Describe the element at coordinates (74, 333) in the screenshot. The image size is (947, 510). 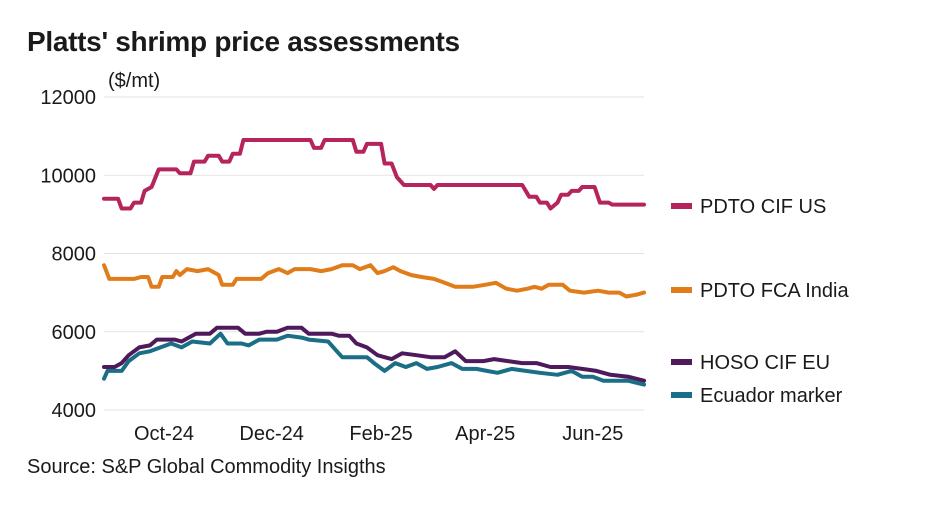
I see `y-tick-label: 6000` at that location.